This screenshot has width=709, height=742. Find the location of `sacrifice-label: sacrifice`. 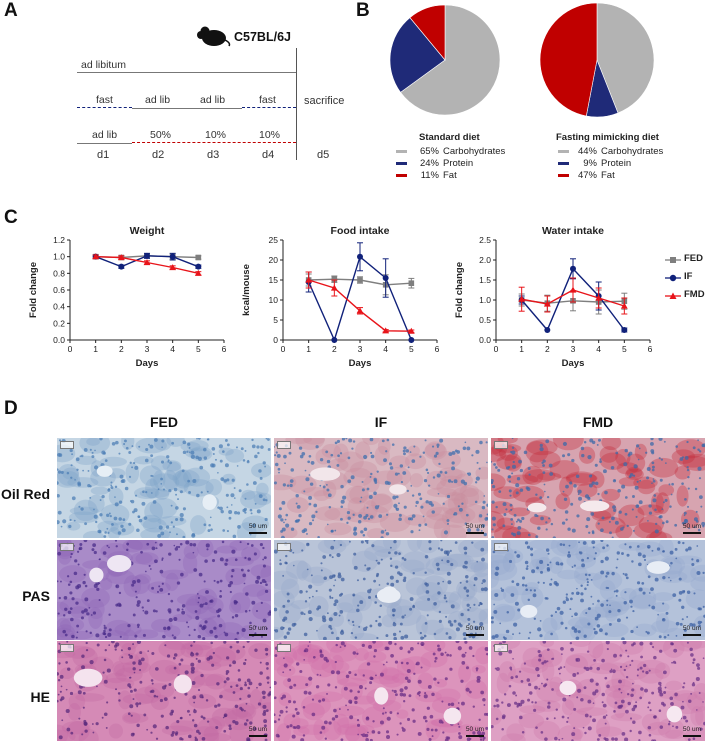

sacrifice-label: sacrifice is located at coordinates (324, 101).